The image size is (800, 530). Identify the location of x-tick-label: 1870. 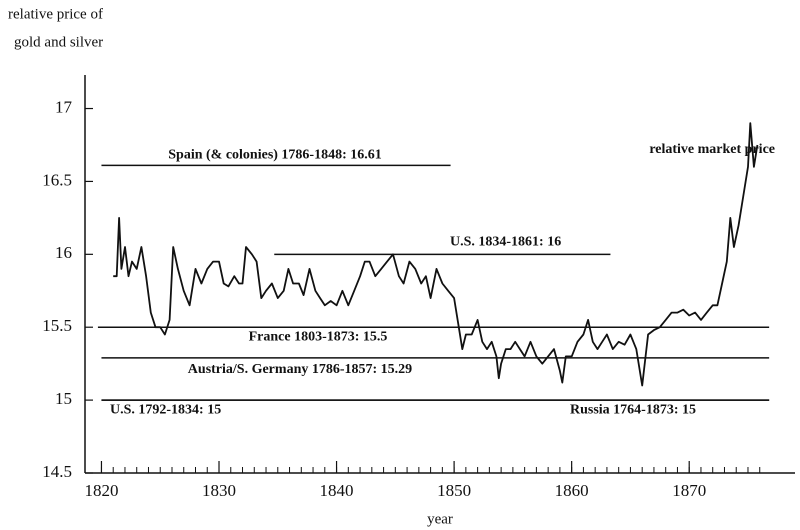
(689, 490).